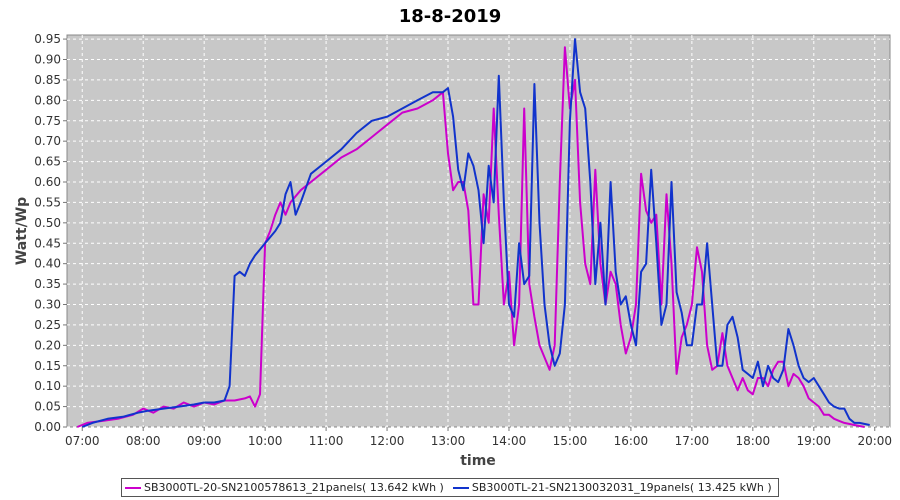  I want to click on y-tick-label: 0.15, so click(47, 366).